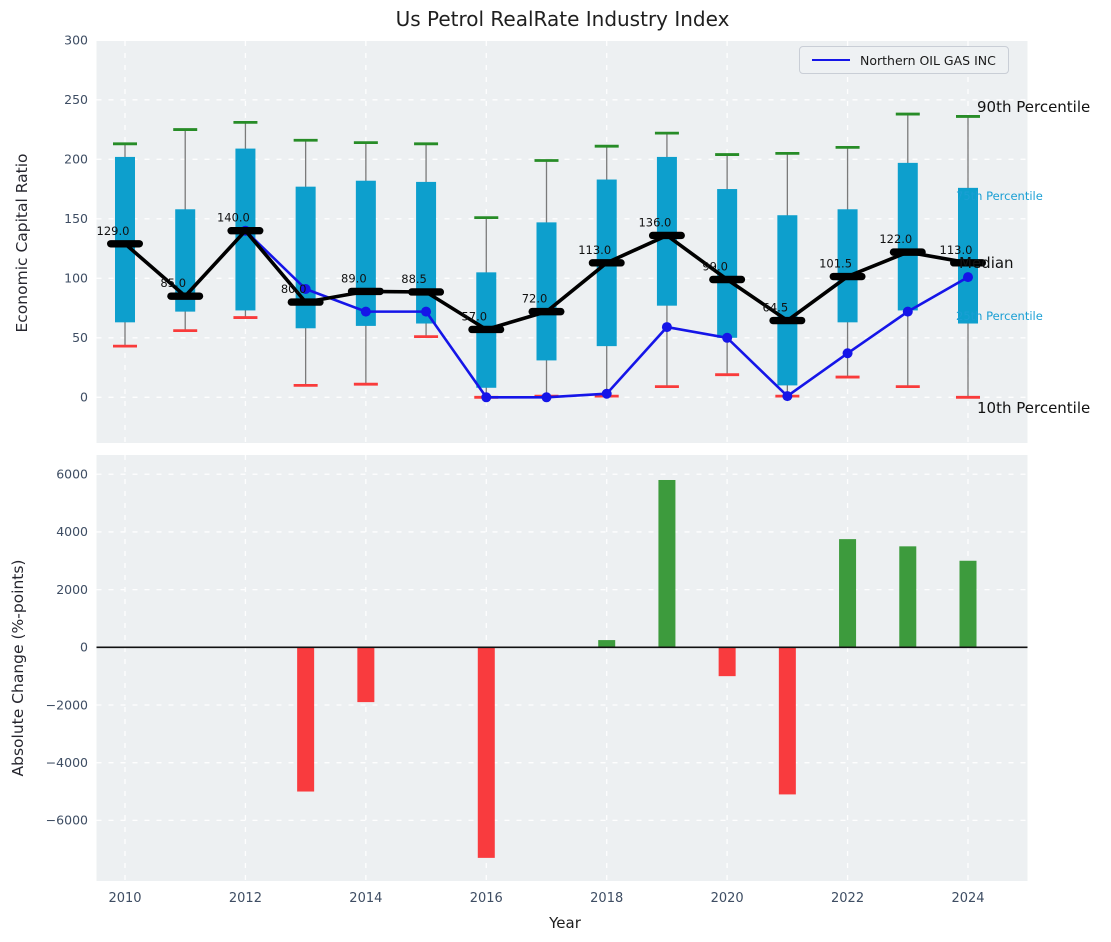 This screenshot has width=1111, height=942. What do you see at coordinates (18, 668) in the screenshot?
I see `bottom-y-axis-label: Absolute Change (%-points)` at bounding box center [18, 668].